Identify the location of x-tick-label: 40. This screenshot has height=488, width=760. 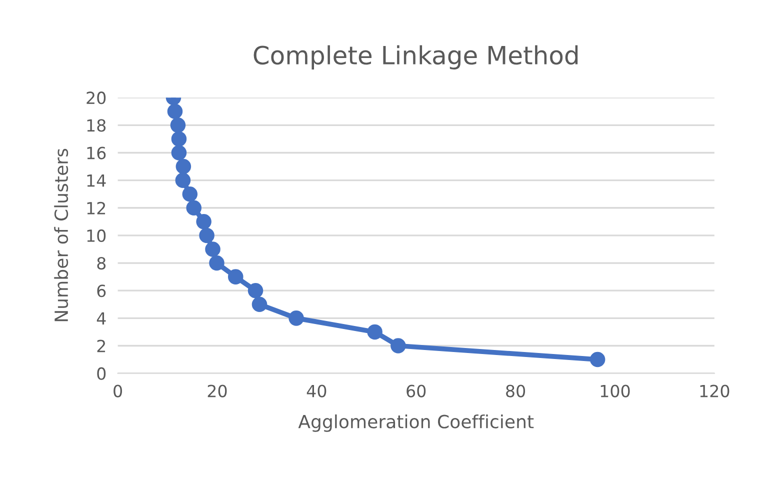
(316, 391).